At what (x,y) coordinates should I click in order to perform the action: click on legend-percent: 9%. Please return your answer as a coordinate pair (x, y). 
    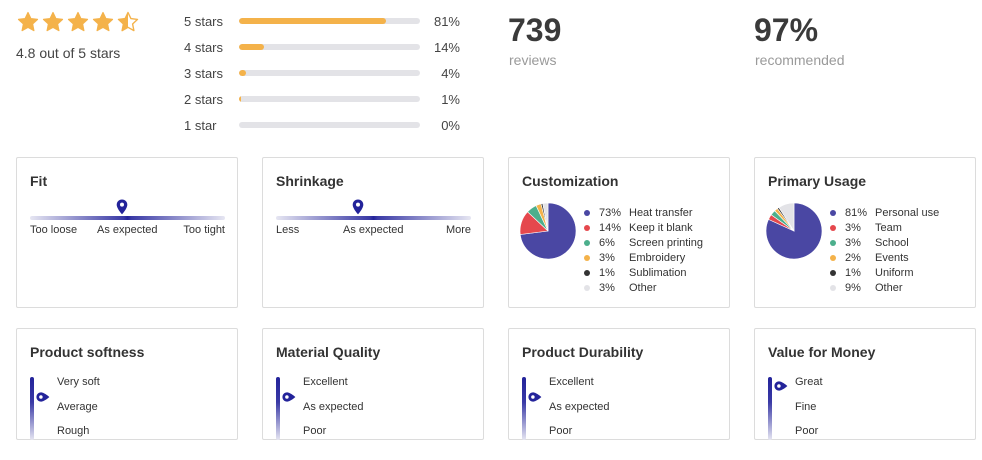
    Looking at the image, I should click on (853, 287).